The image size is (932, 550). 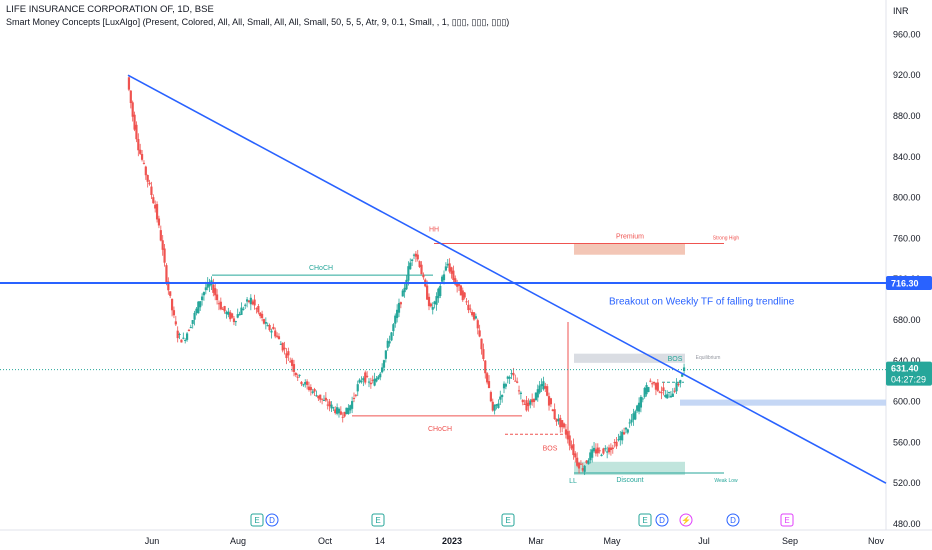 What do you see at coordinates (629, 358) in the screenshot?
I see `equilibrium-zone` at bounding box center [629, 358].